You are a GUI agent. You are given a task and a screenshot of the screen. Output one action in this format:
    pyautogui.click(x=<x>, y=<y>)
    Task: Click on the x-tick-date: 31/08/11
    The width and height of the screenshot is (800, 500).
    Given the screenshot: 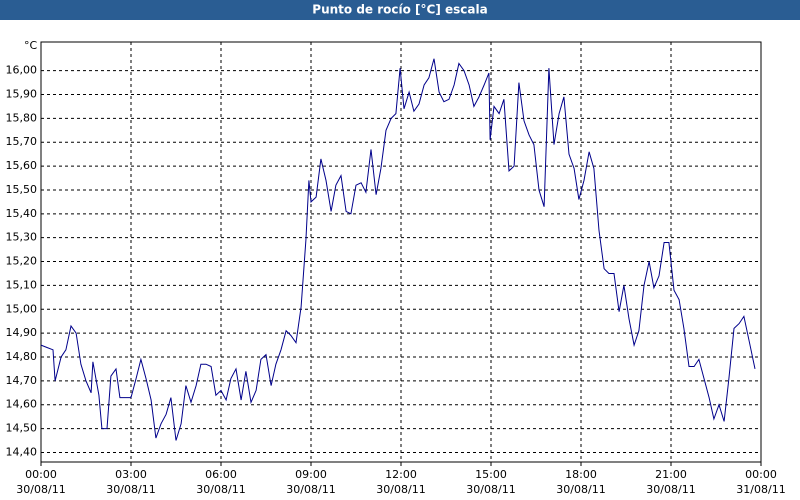 What is the action you would take?
    pyautogui.click(x=760, y=489)
    